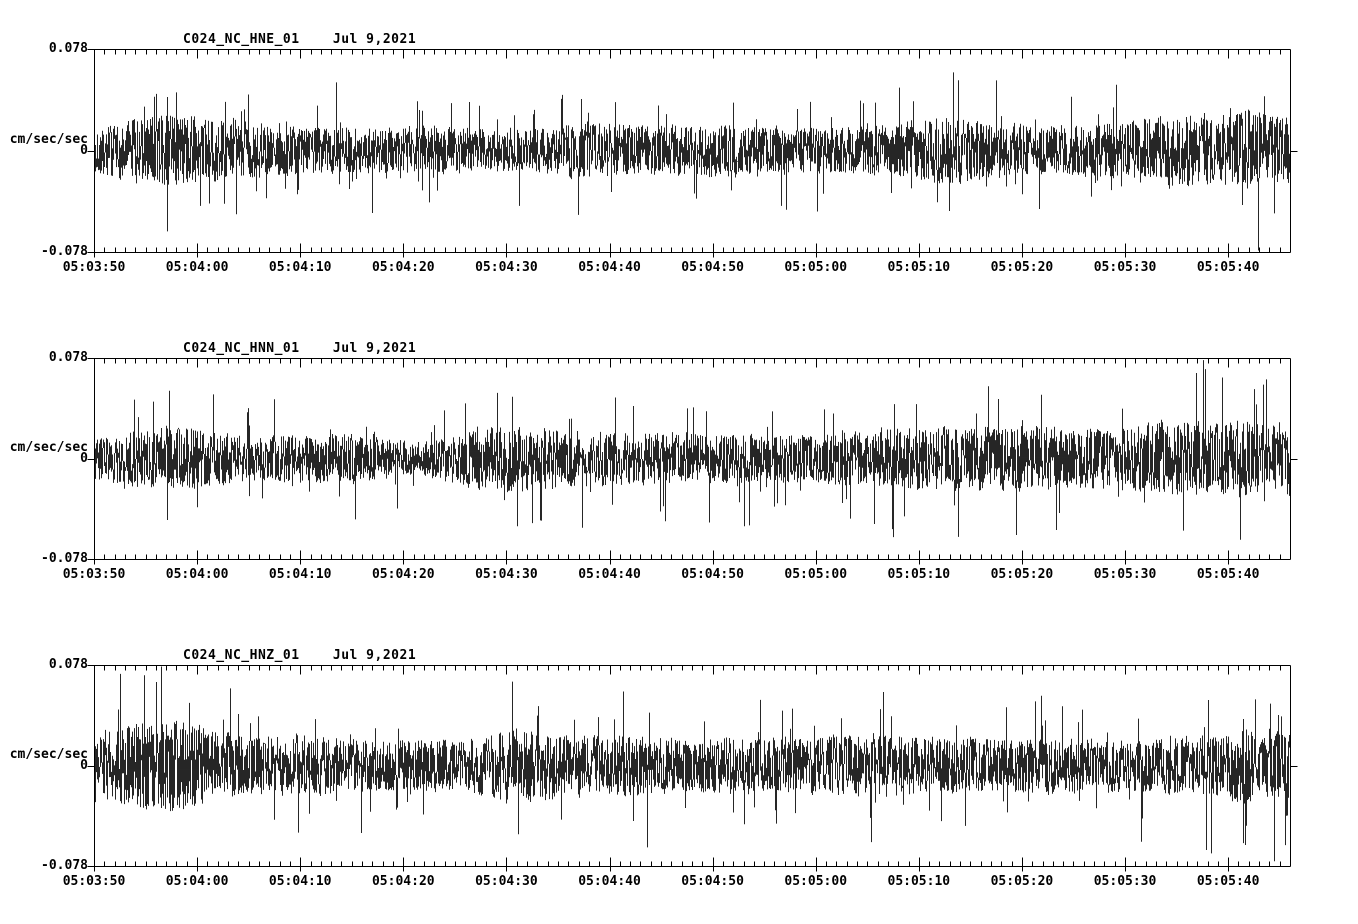 The height and width of the screenshot is (924, 1358). What do you see at coordinates (64, 251) in the screenshot?
I see `y-tick-bottom-hne: -0.078` at bounding box center [64, 251].